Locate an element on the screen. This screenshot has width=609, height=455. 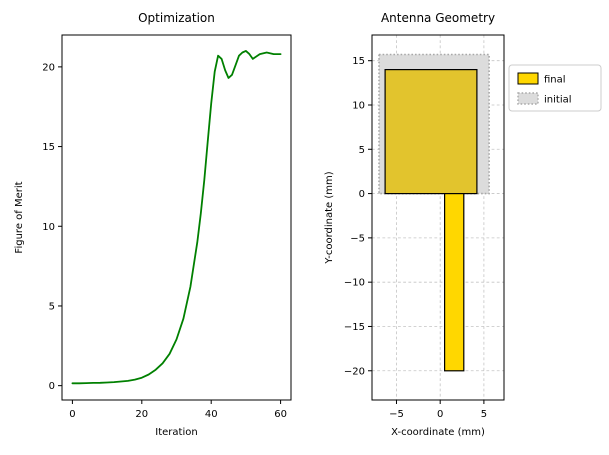
x-tick-label: 20 is located at coordinates (141, 414).